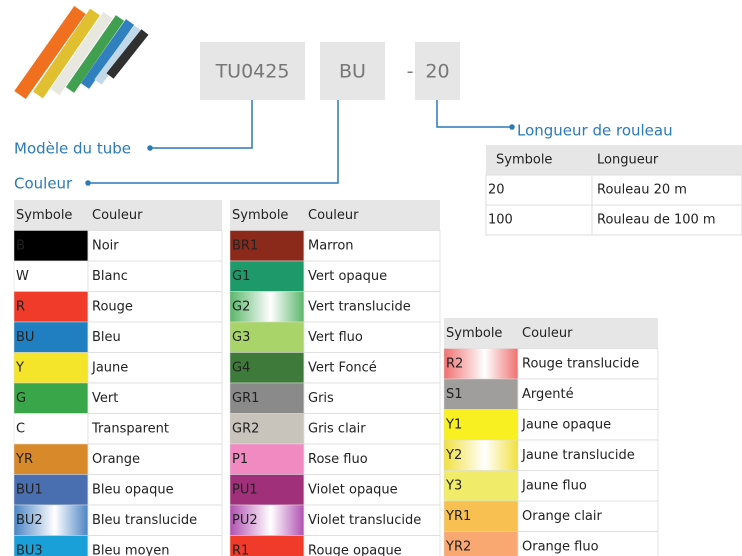 The width and height of the screenshot is (742, 556). I want to click on color-name: Gris, so click(321, 398).